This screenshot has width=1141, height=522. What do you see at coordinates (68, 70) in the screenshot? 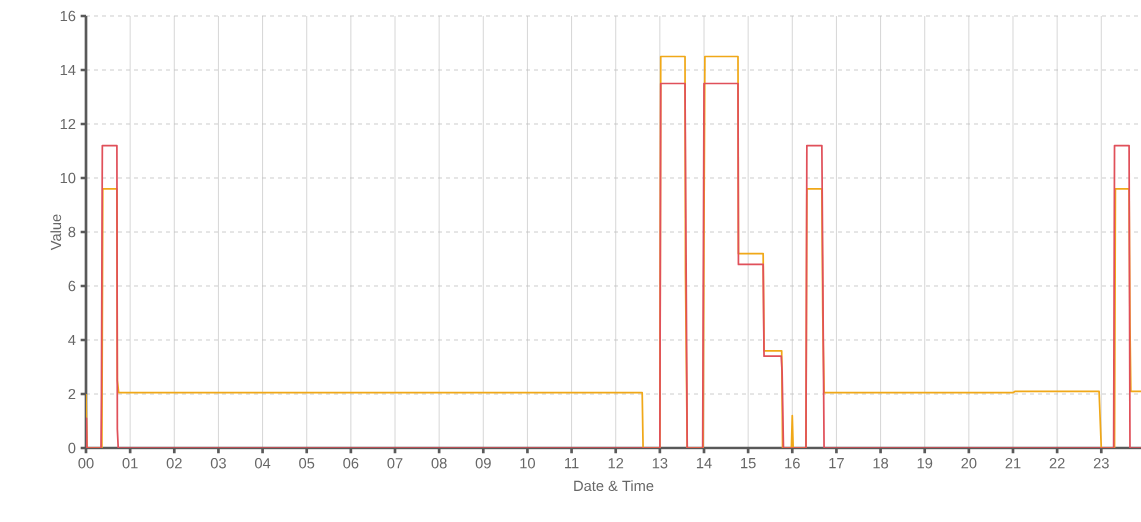
I see `y-tick-label: 14` at bounding box center [68, 70].